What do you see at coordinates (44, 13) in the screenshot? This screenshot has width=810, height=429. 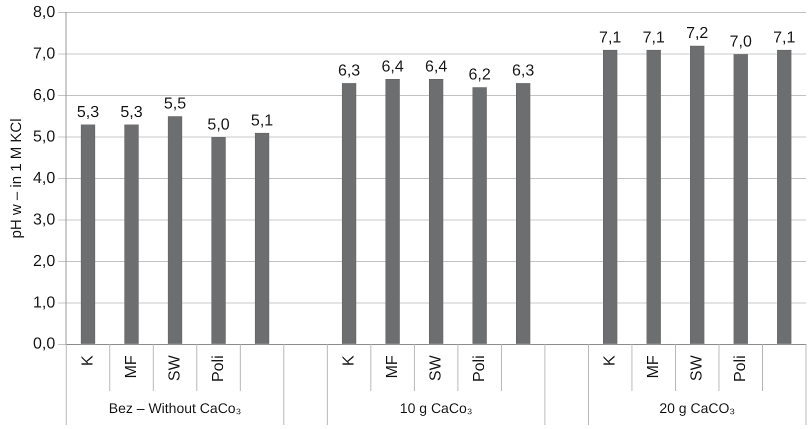 I see `y-tick-label: 8,0` at bounding box center [44, 13].